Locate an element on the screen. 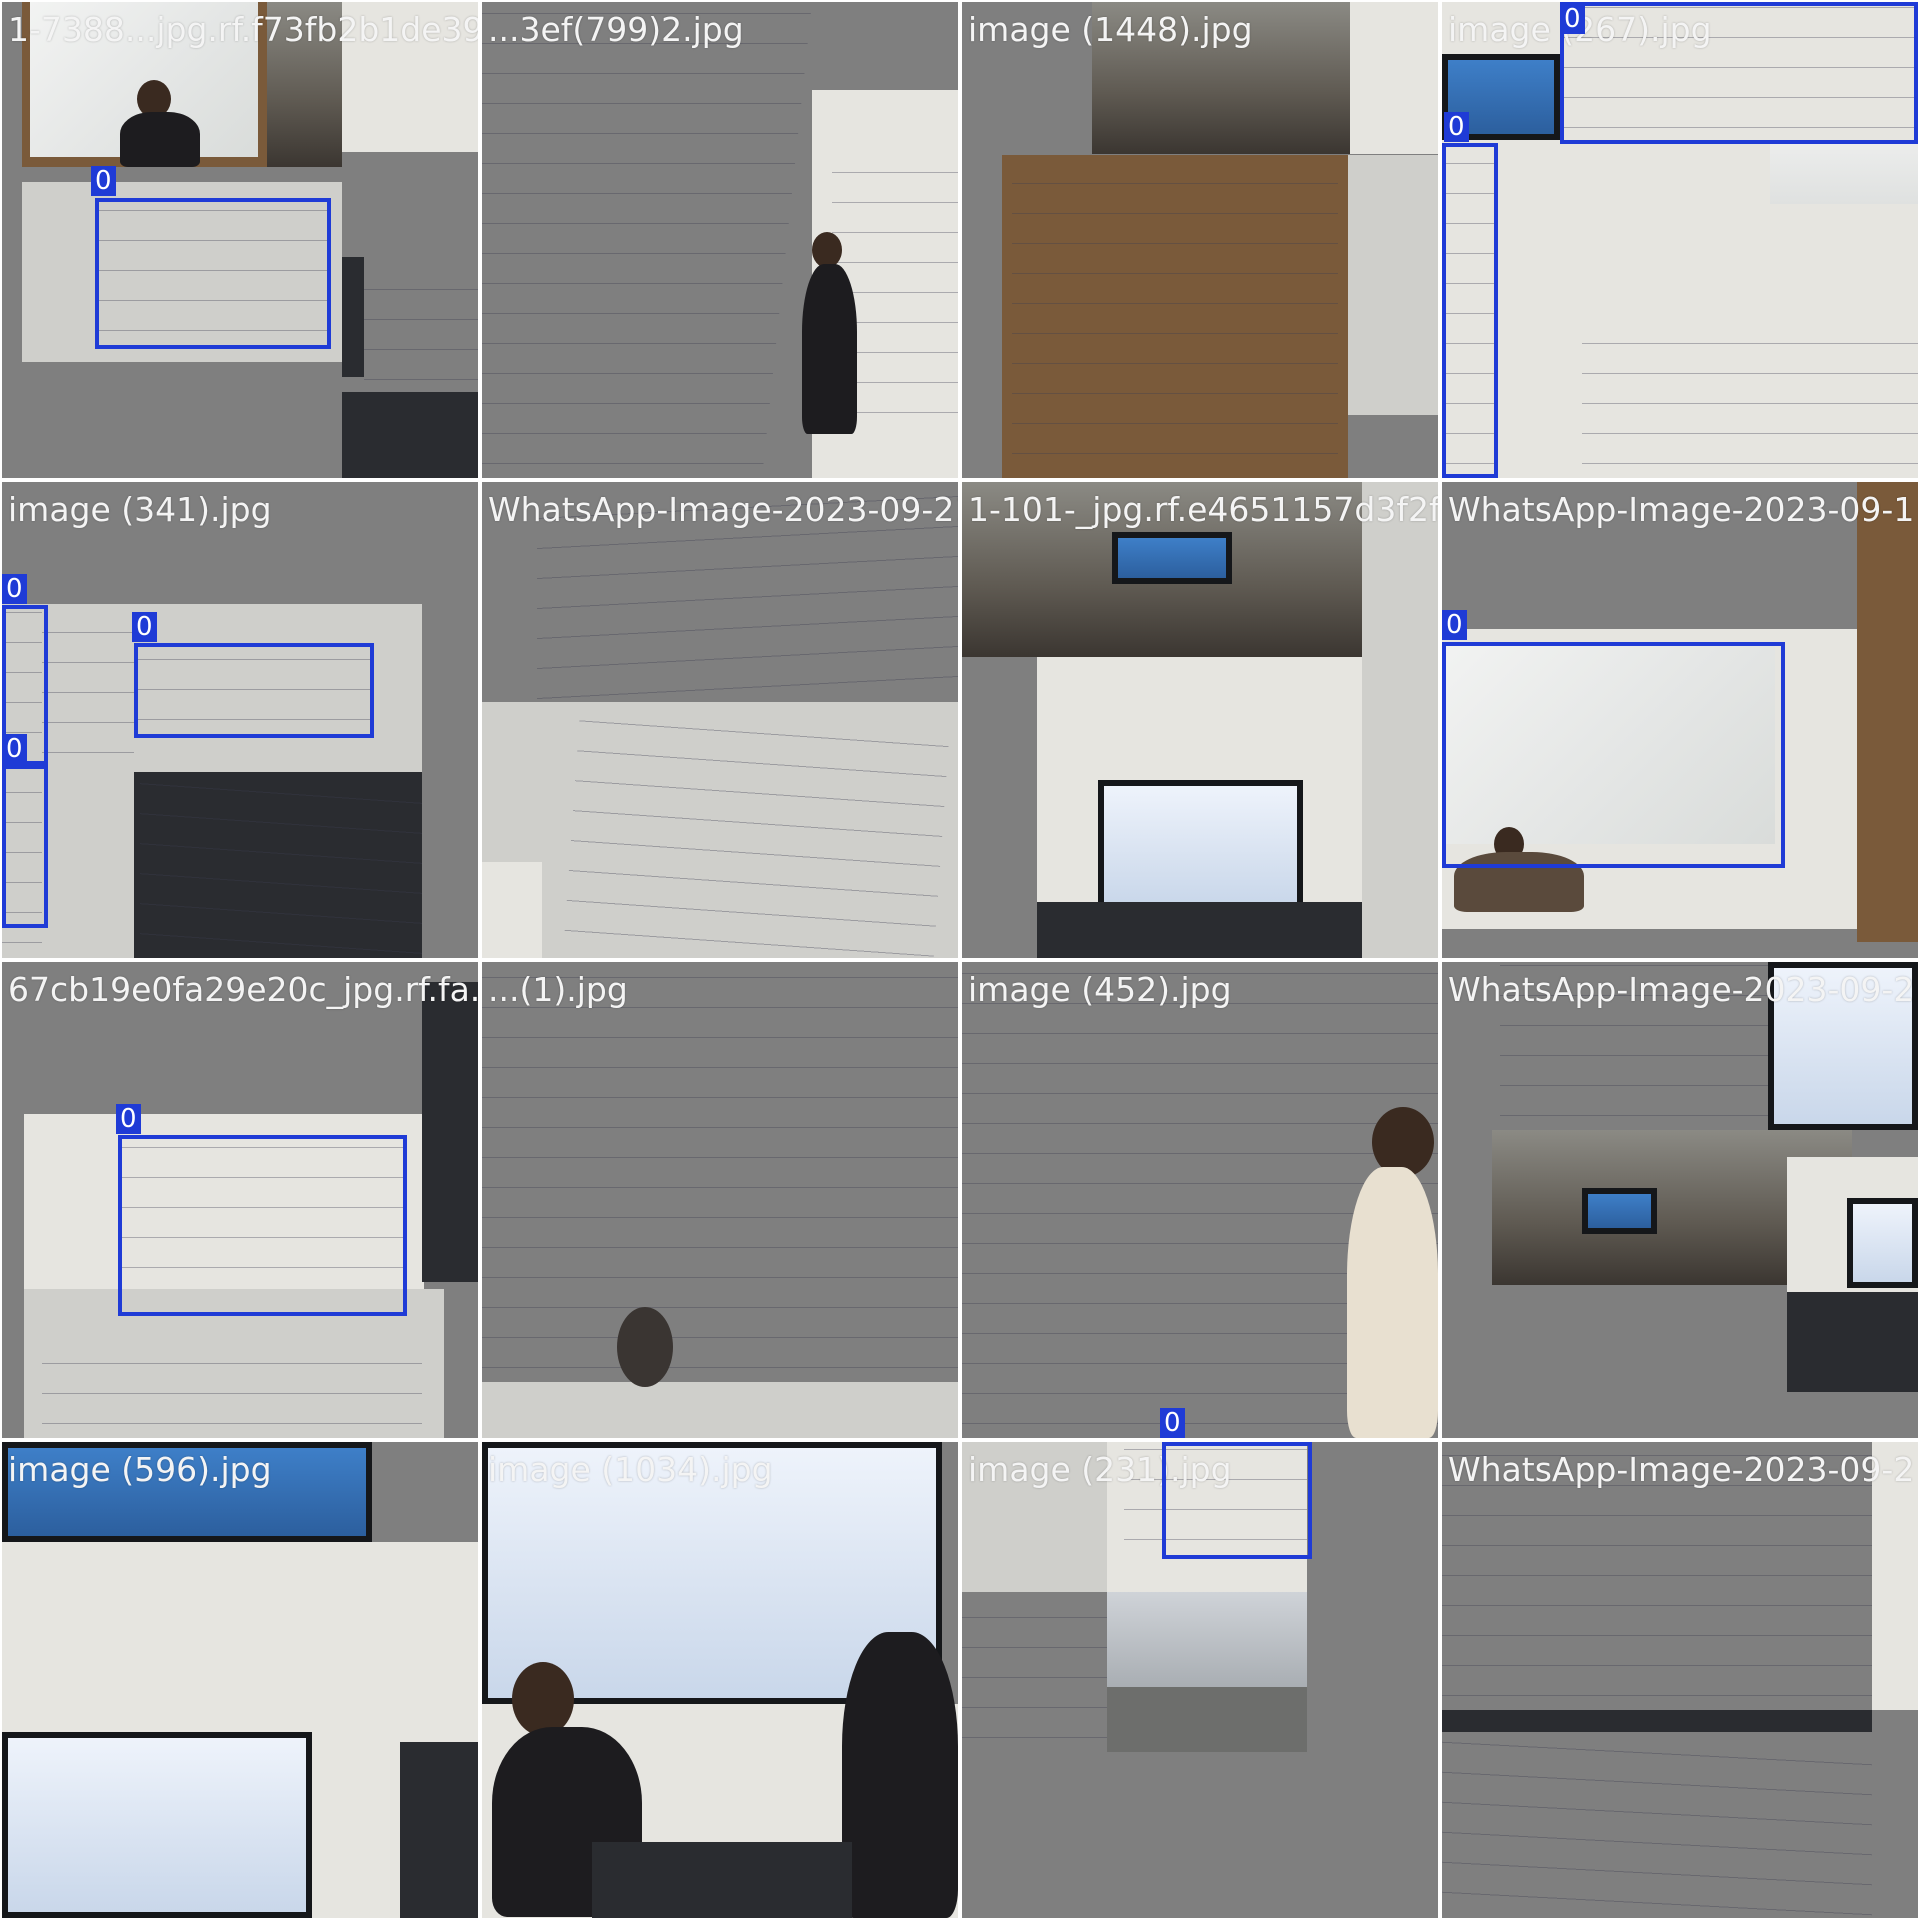 The image size is (1920, 1920). mosaic-tile: image (1034).jpg is located at coordinates (720, 1680).